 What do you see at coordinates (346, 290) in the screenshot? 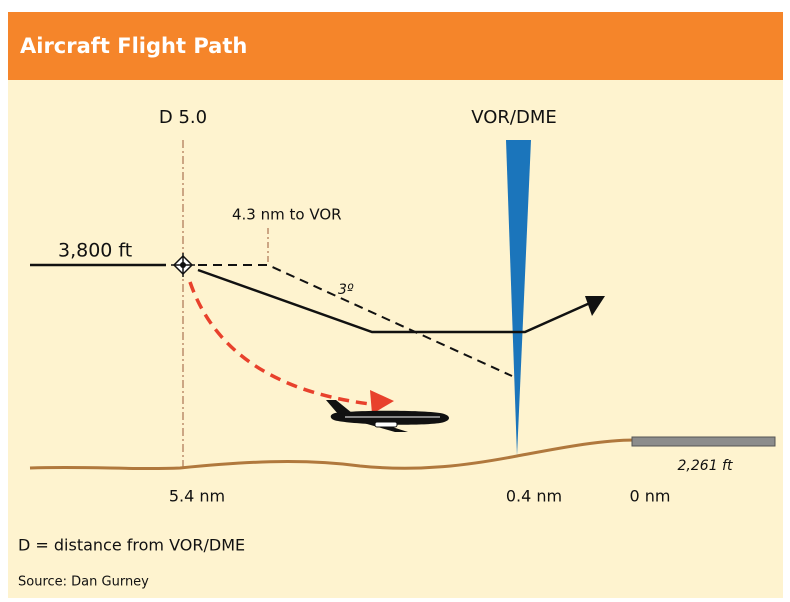
I see `angle-label: 3º` at bounding box center [346, 290].